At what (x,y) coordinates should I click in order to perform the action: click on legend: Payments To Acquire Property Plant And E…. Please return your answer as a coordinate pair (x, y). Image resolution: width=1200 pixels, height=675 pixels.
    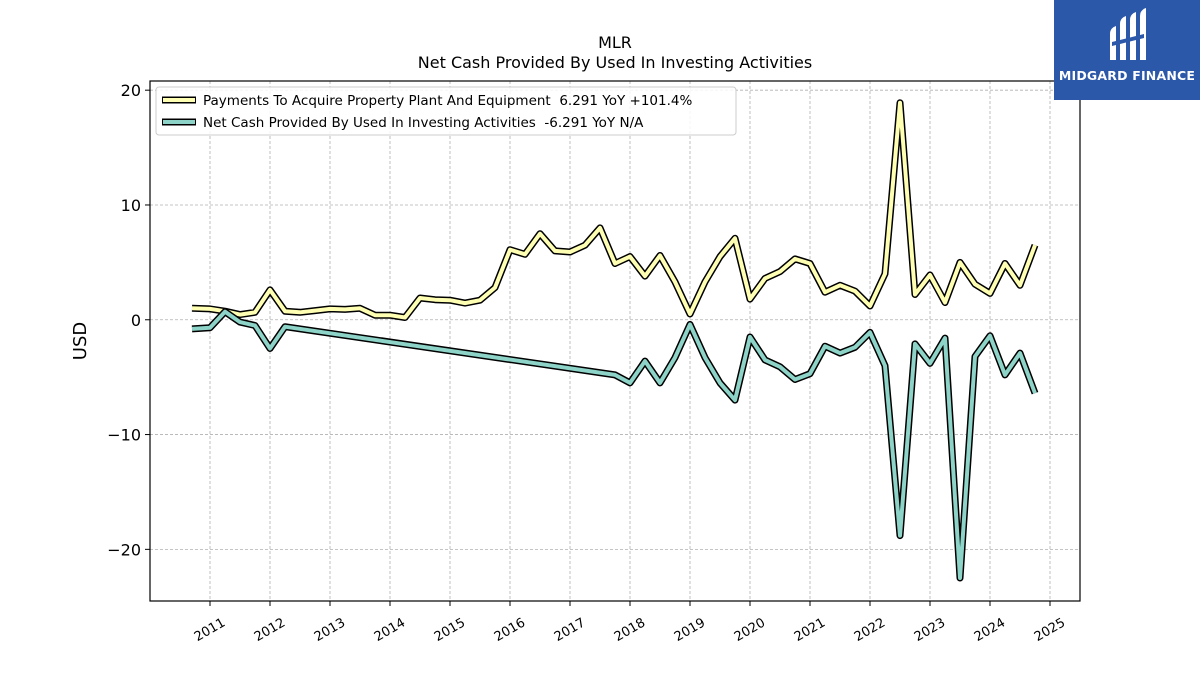
    Looking at the image, I should click on (446, 111).